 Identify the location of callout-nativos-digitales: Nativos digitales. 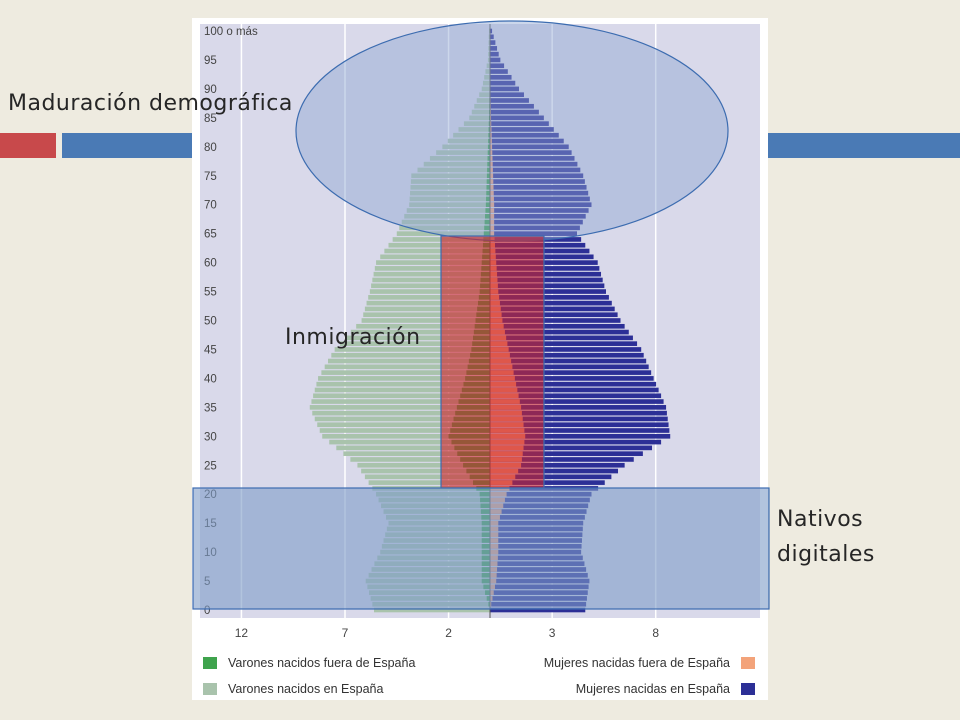
(826, 537).